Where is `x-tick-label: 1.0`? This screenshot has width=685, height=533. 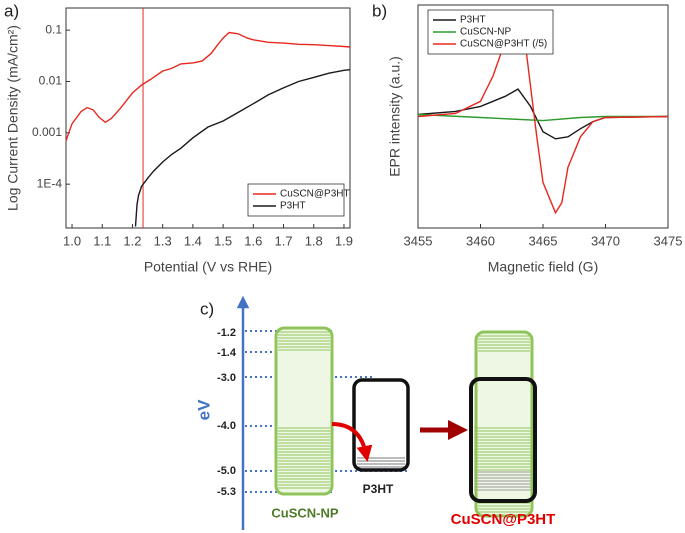
x-tick-label: 1.0 is located at coordinates (72, 240).